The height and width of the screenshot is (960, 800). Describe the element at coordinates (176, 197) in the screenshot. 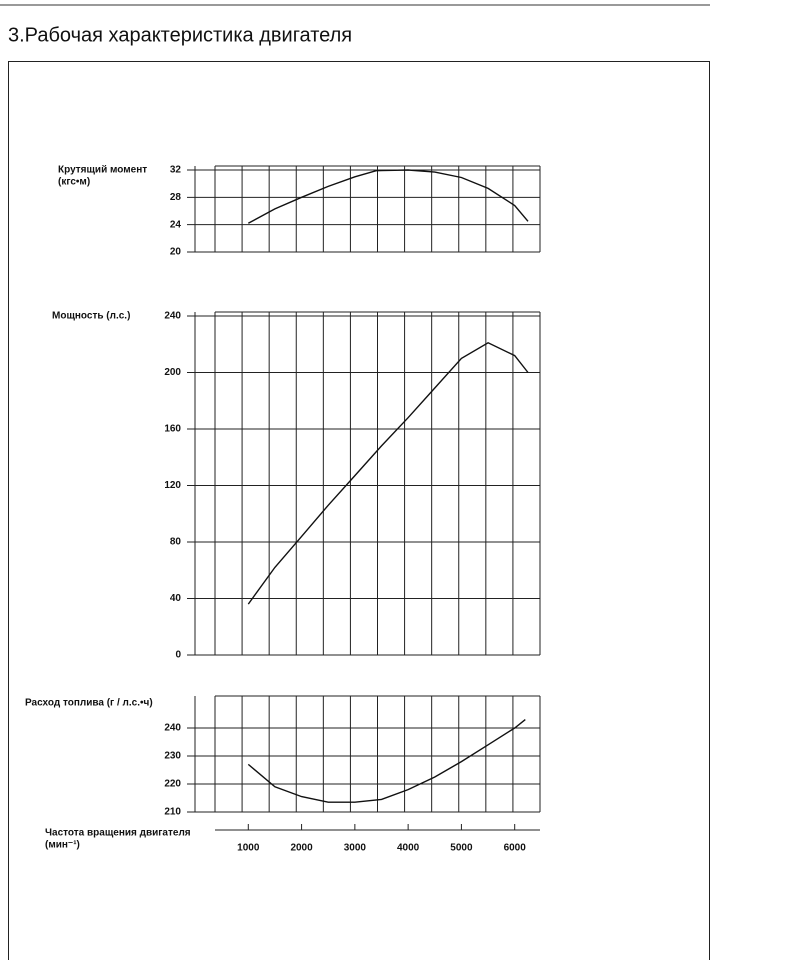

I see `y-tick-label: 28` at that location.